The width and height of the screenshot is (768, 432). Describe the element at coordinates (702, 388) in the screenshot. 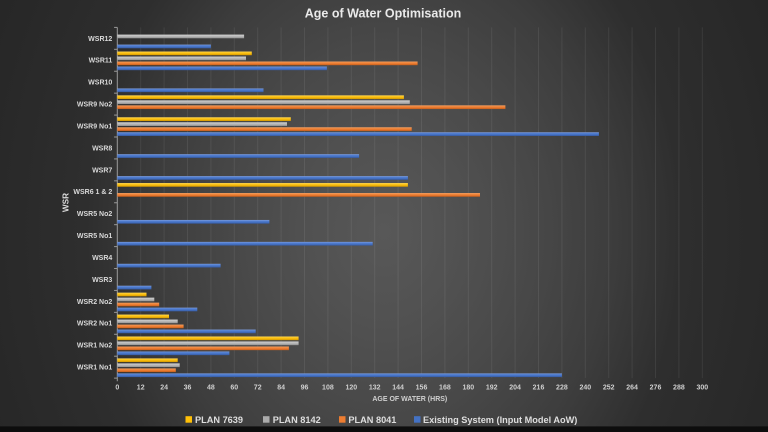

I see `svg-text: 300` at that location.